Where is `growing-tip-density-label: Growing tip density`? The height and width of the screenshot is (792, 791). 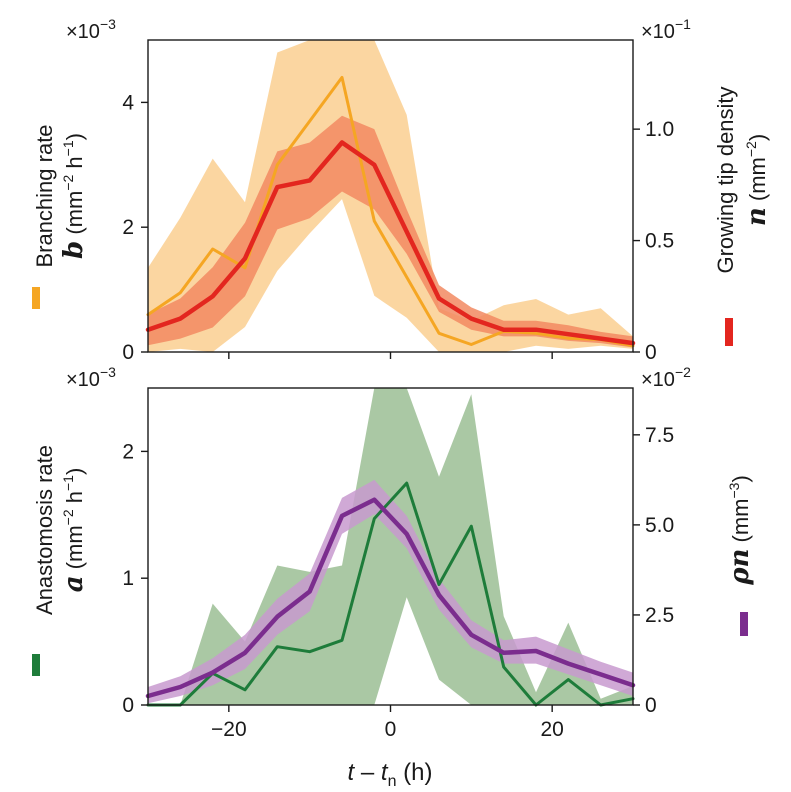 growing-tip-density-label: Growing tip density is located at coordinates (725, 179).